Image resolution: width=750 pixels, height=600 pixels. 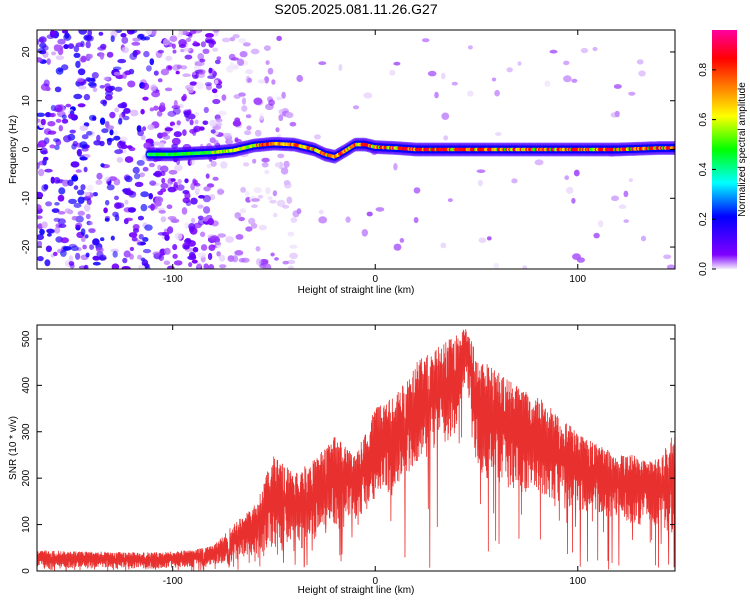 I want to click on colorbar-label: Normalized spectral amplitude, so click(x=742, y=149).